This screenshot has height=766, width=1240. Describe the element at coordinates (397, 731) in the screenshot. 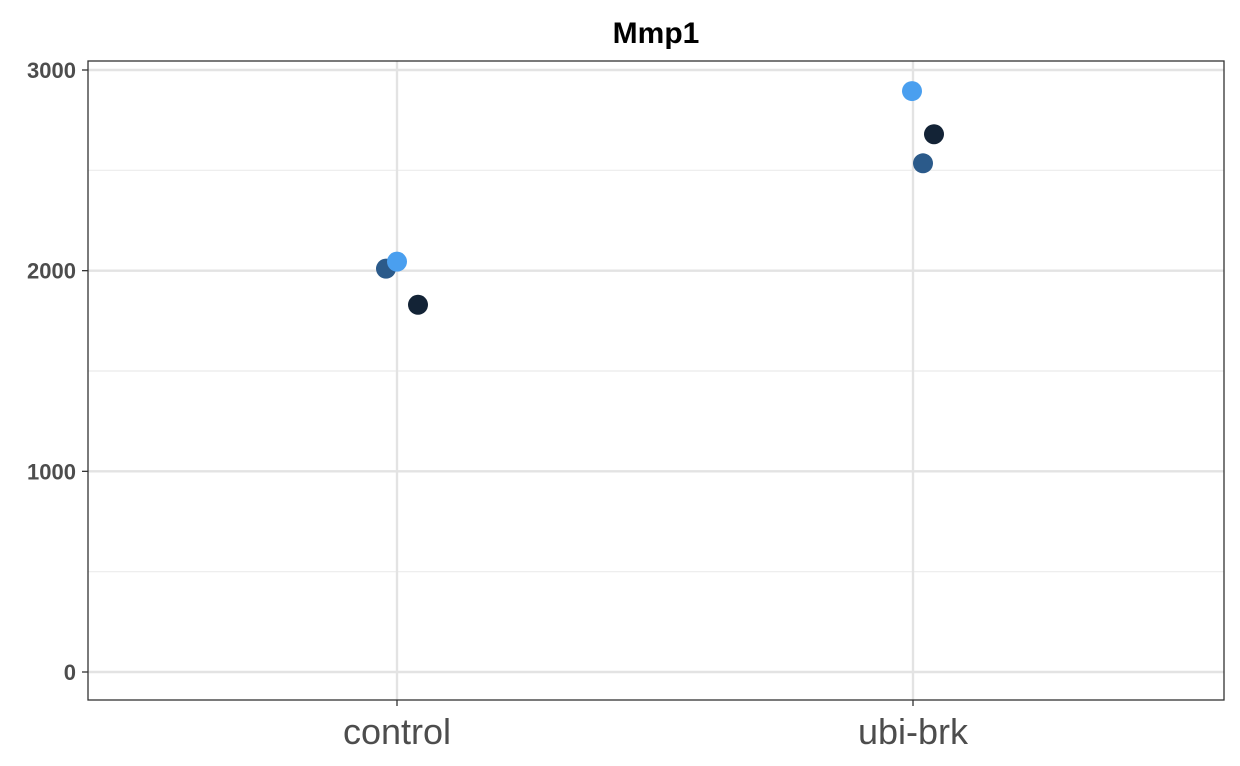

I see `x-tick-label: control` at that location.